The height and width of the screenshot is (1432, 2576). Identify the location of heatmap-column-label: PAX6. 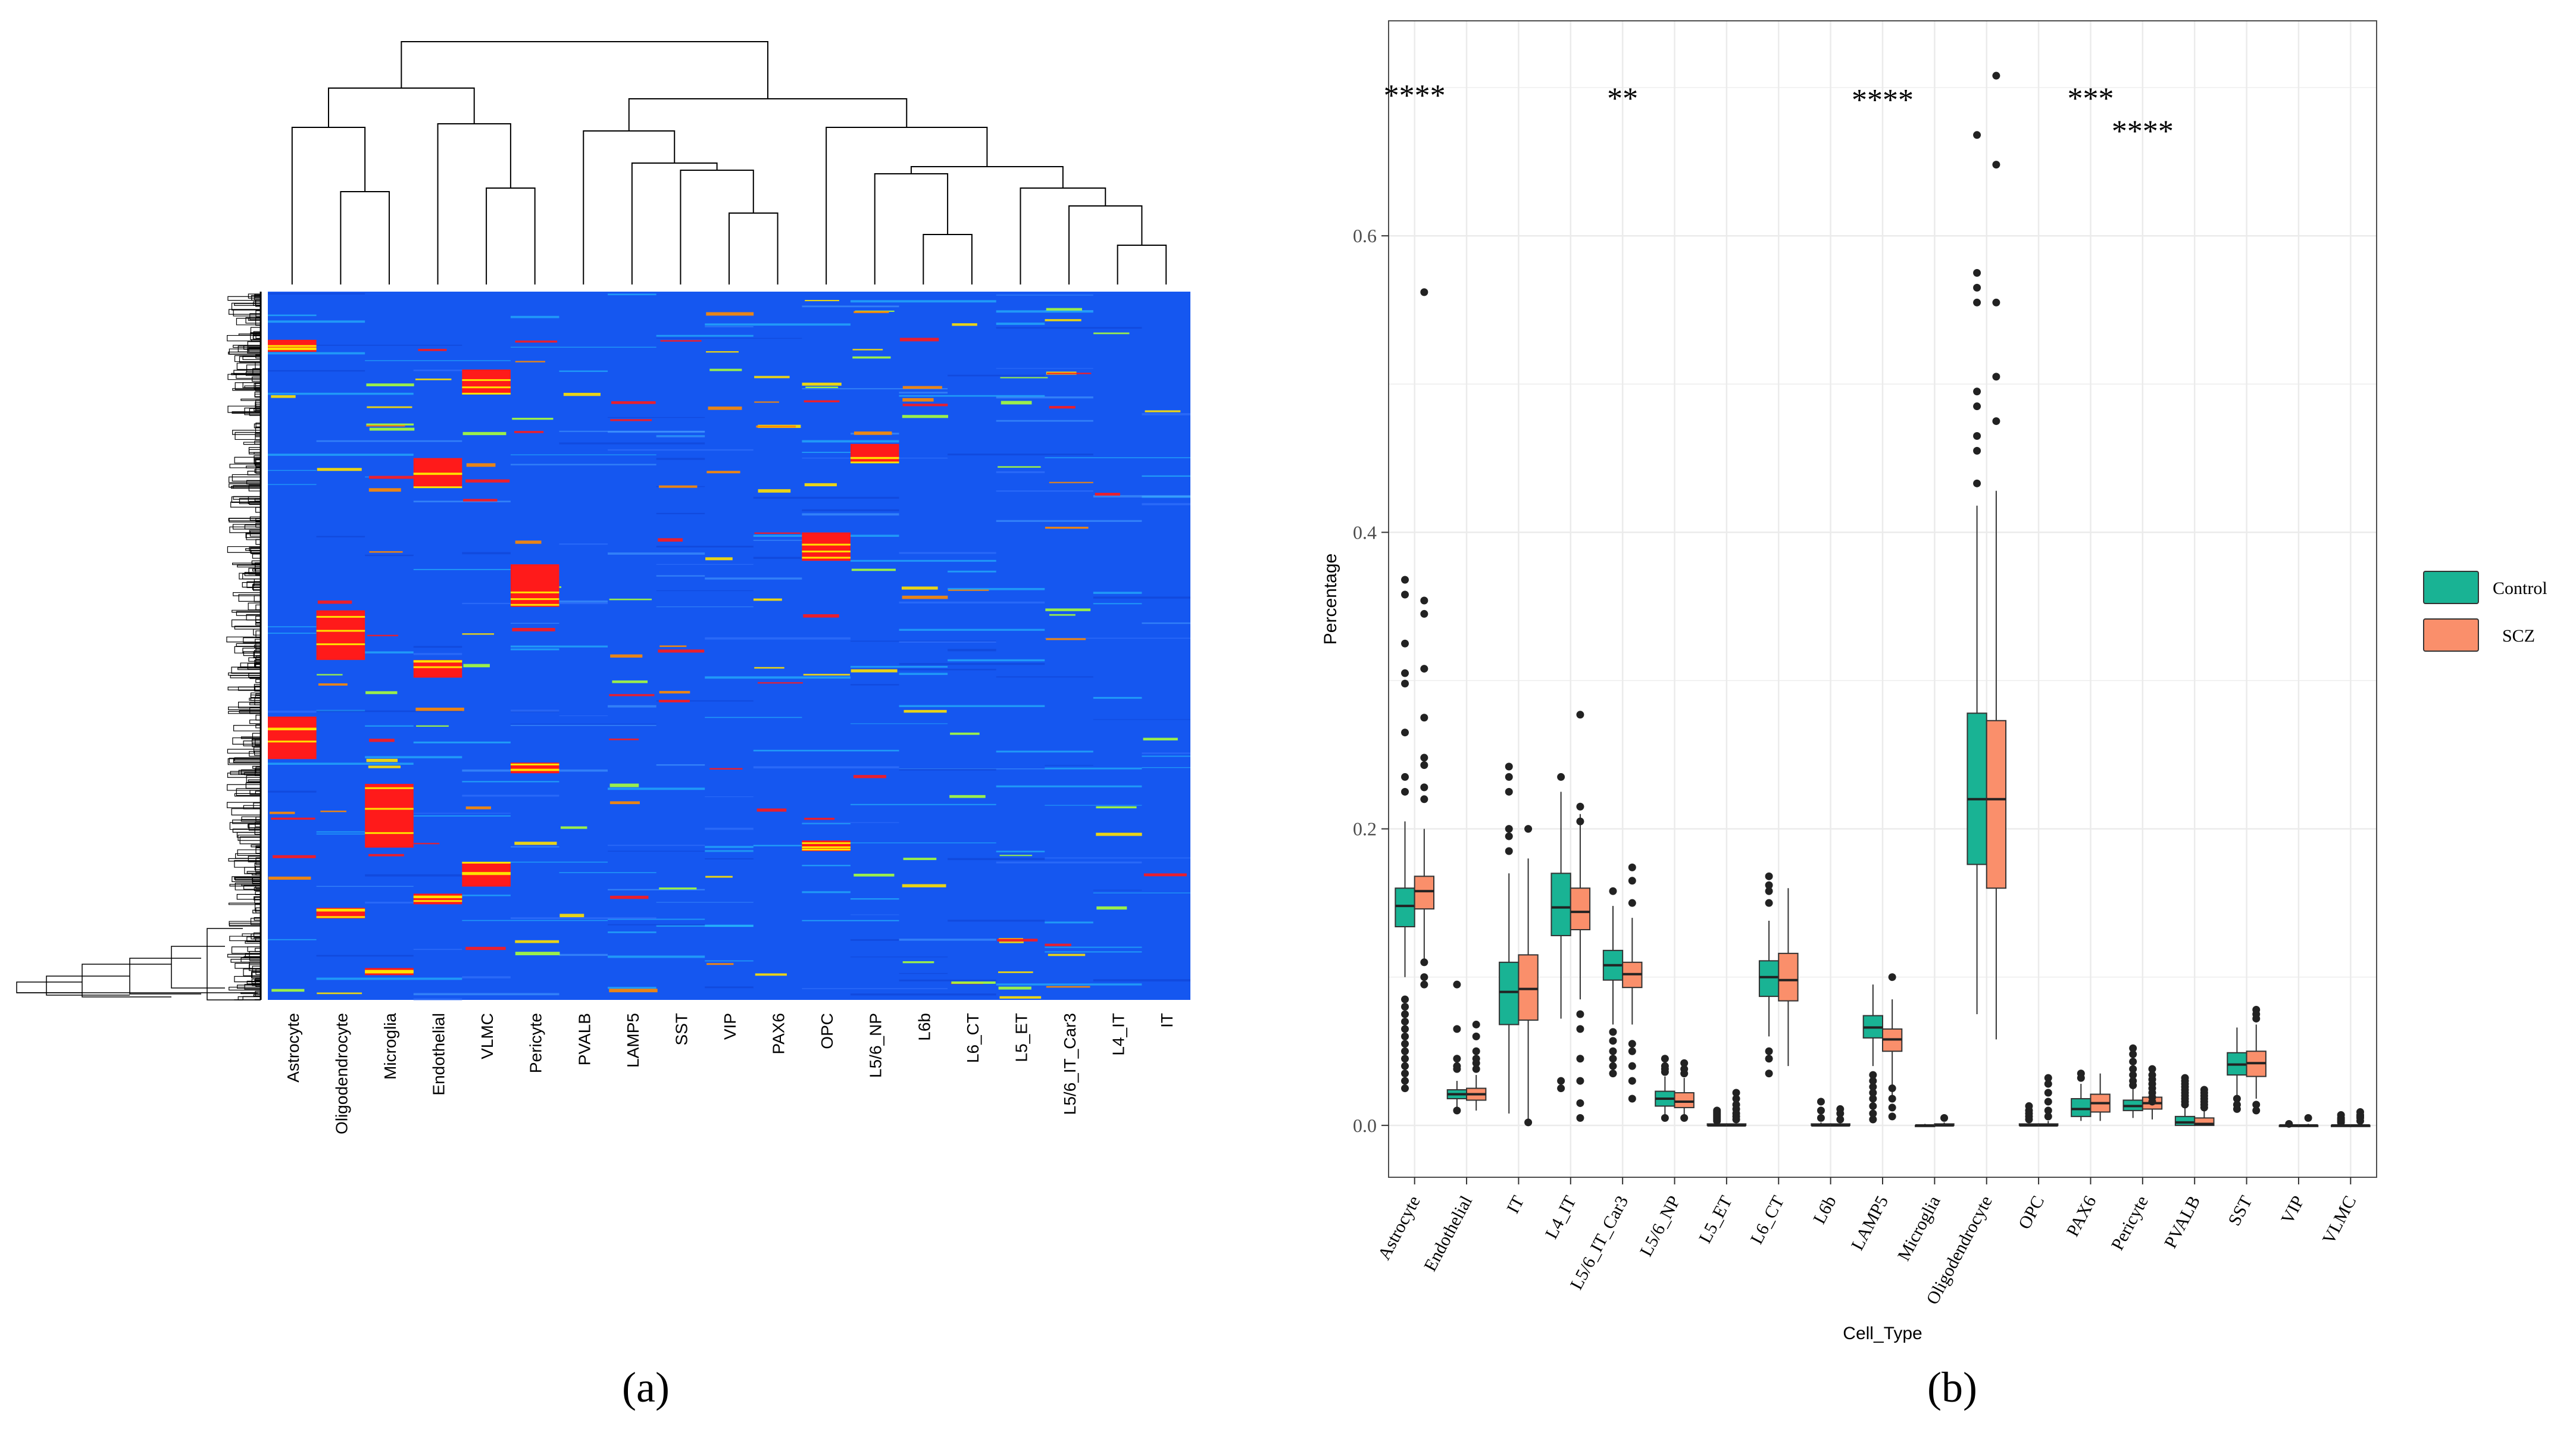
(779, 1034).